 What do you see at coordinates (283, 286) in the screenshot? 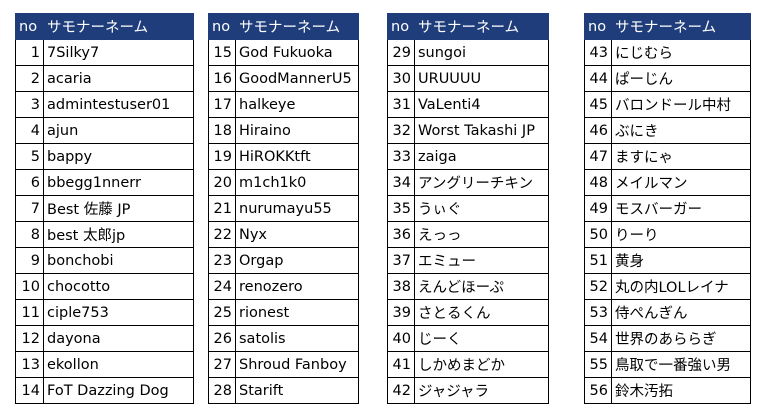
I see `table-row: 24 renozero` at bounding box center [283, 286].